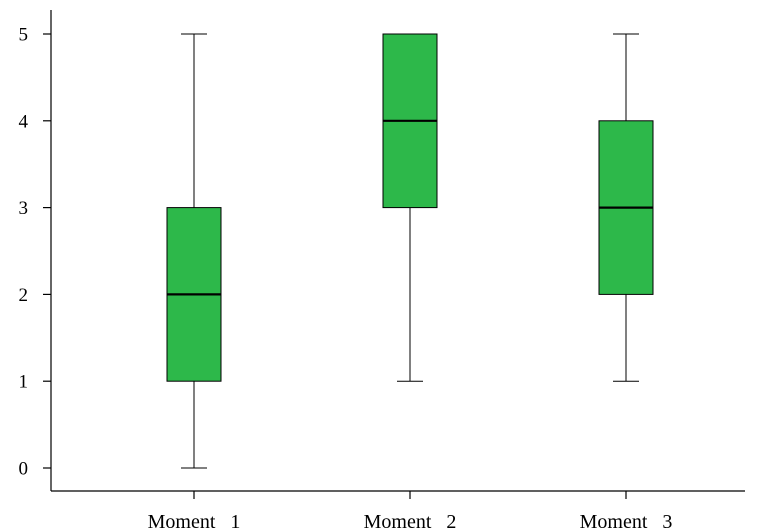 Image resolution: width=758 pixels, height=532 pixels. What do you see at coordinates (24, 121) in the screenshot?
I see `y-tick-label: 4` at bounding box center [24, 121].